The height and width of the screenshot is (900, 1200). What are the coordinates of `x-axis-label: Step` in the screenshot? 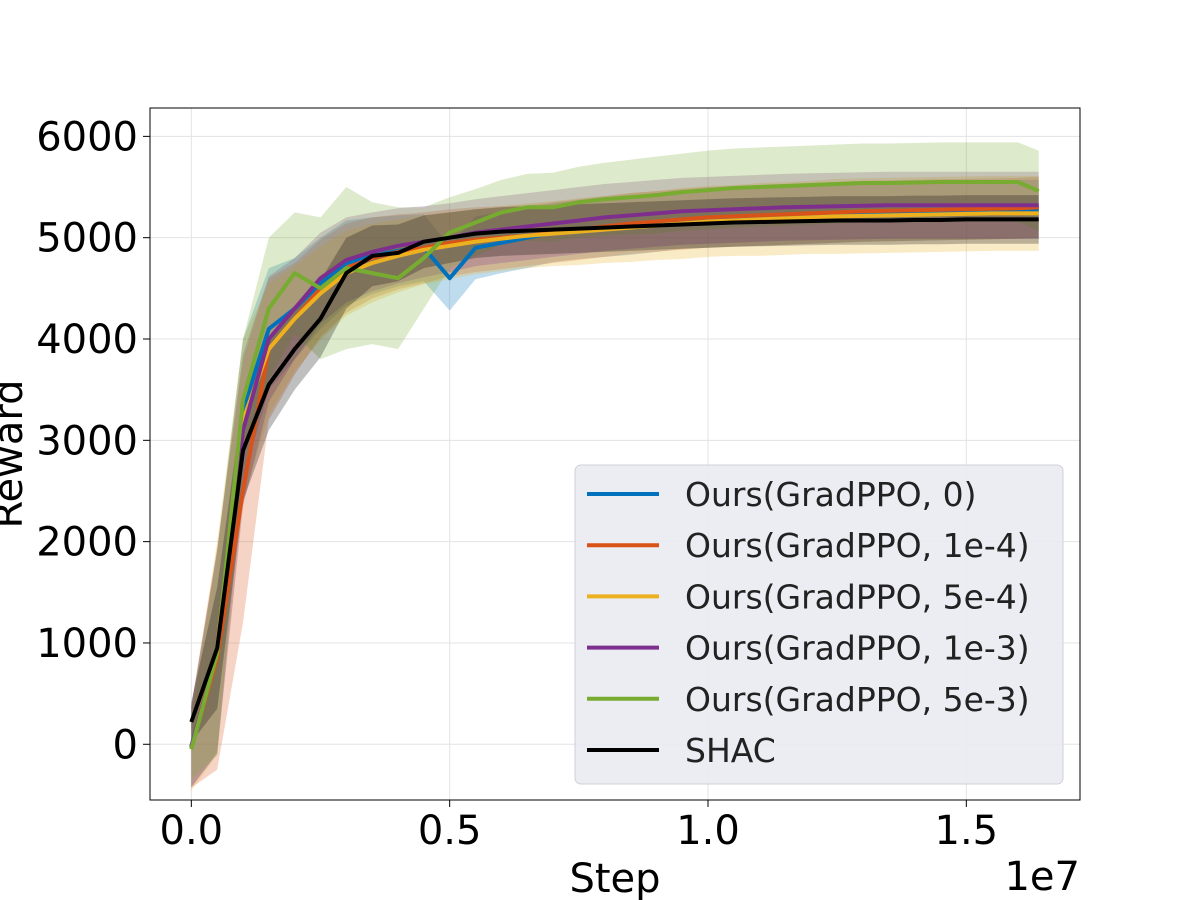 It's located at (614, 878).